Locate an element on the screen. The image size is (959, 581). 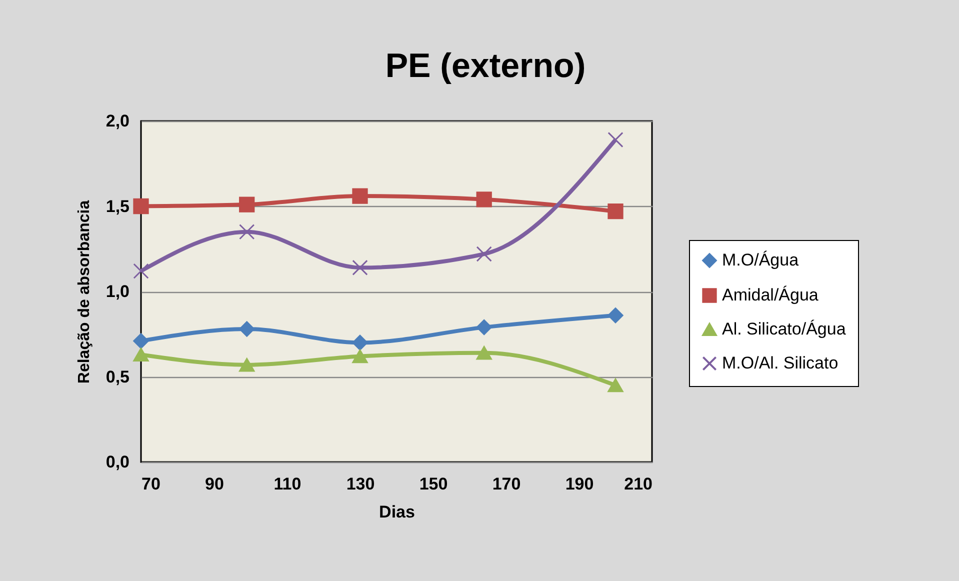
x-tick-label: 90 is located at coordinates (214, 484).